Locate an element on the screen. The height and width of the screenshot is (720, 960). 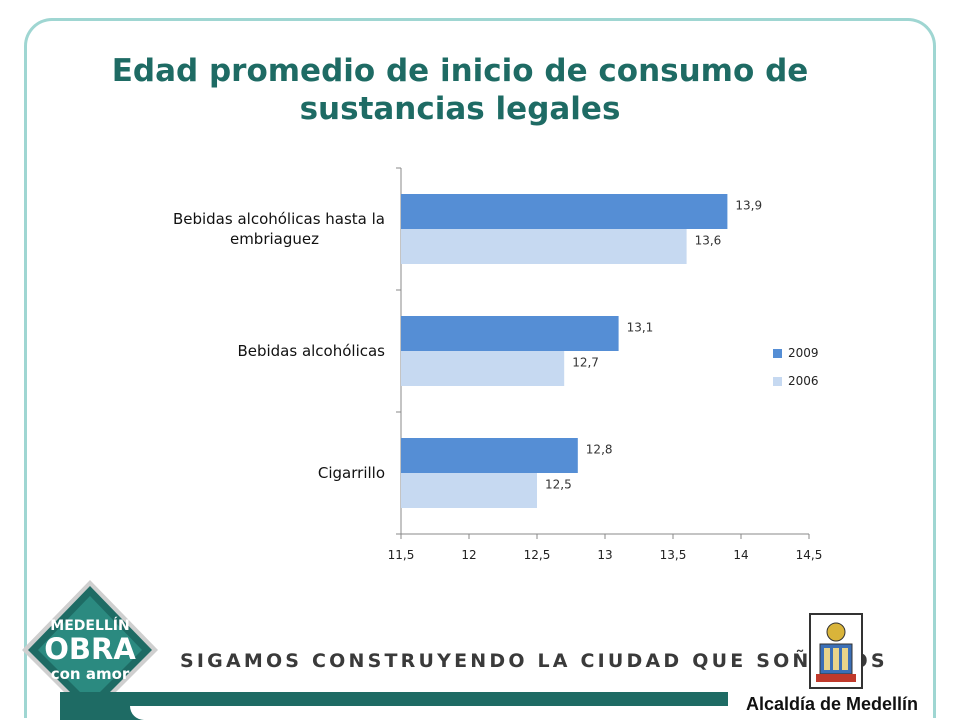
data-label-2009-3: 12,8 is located at coordinates (599, 450).